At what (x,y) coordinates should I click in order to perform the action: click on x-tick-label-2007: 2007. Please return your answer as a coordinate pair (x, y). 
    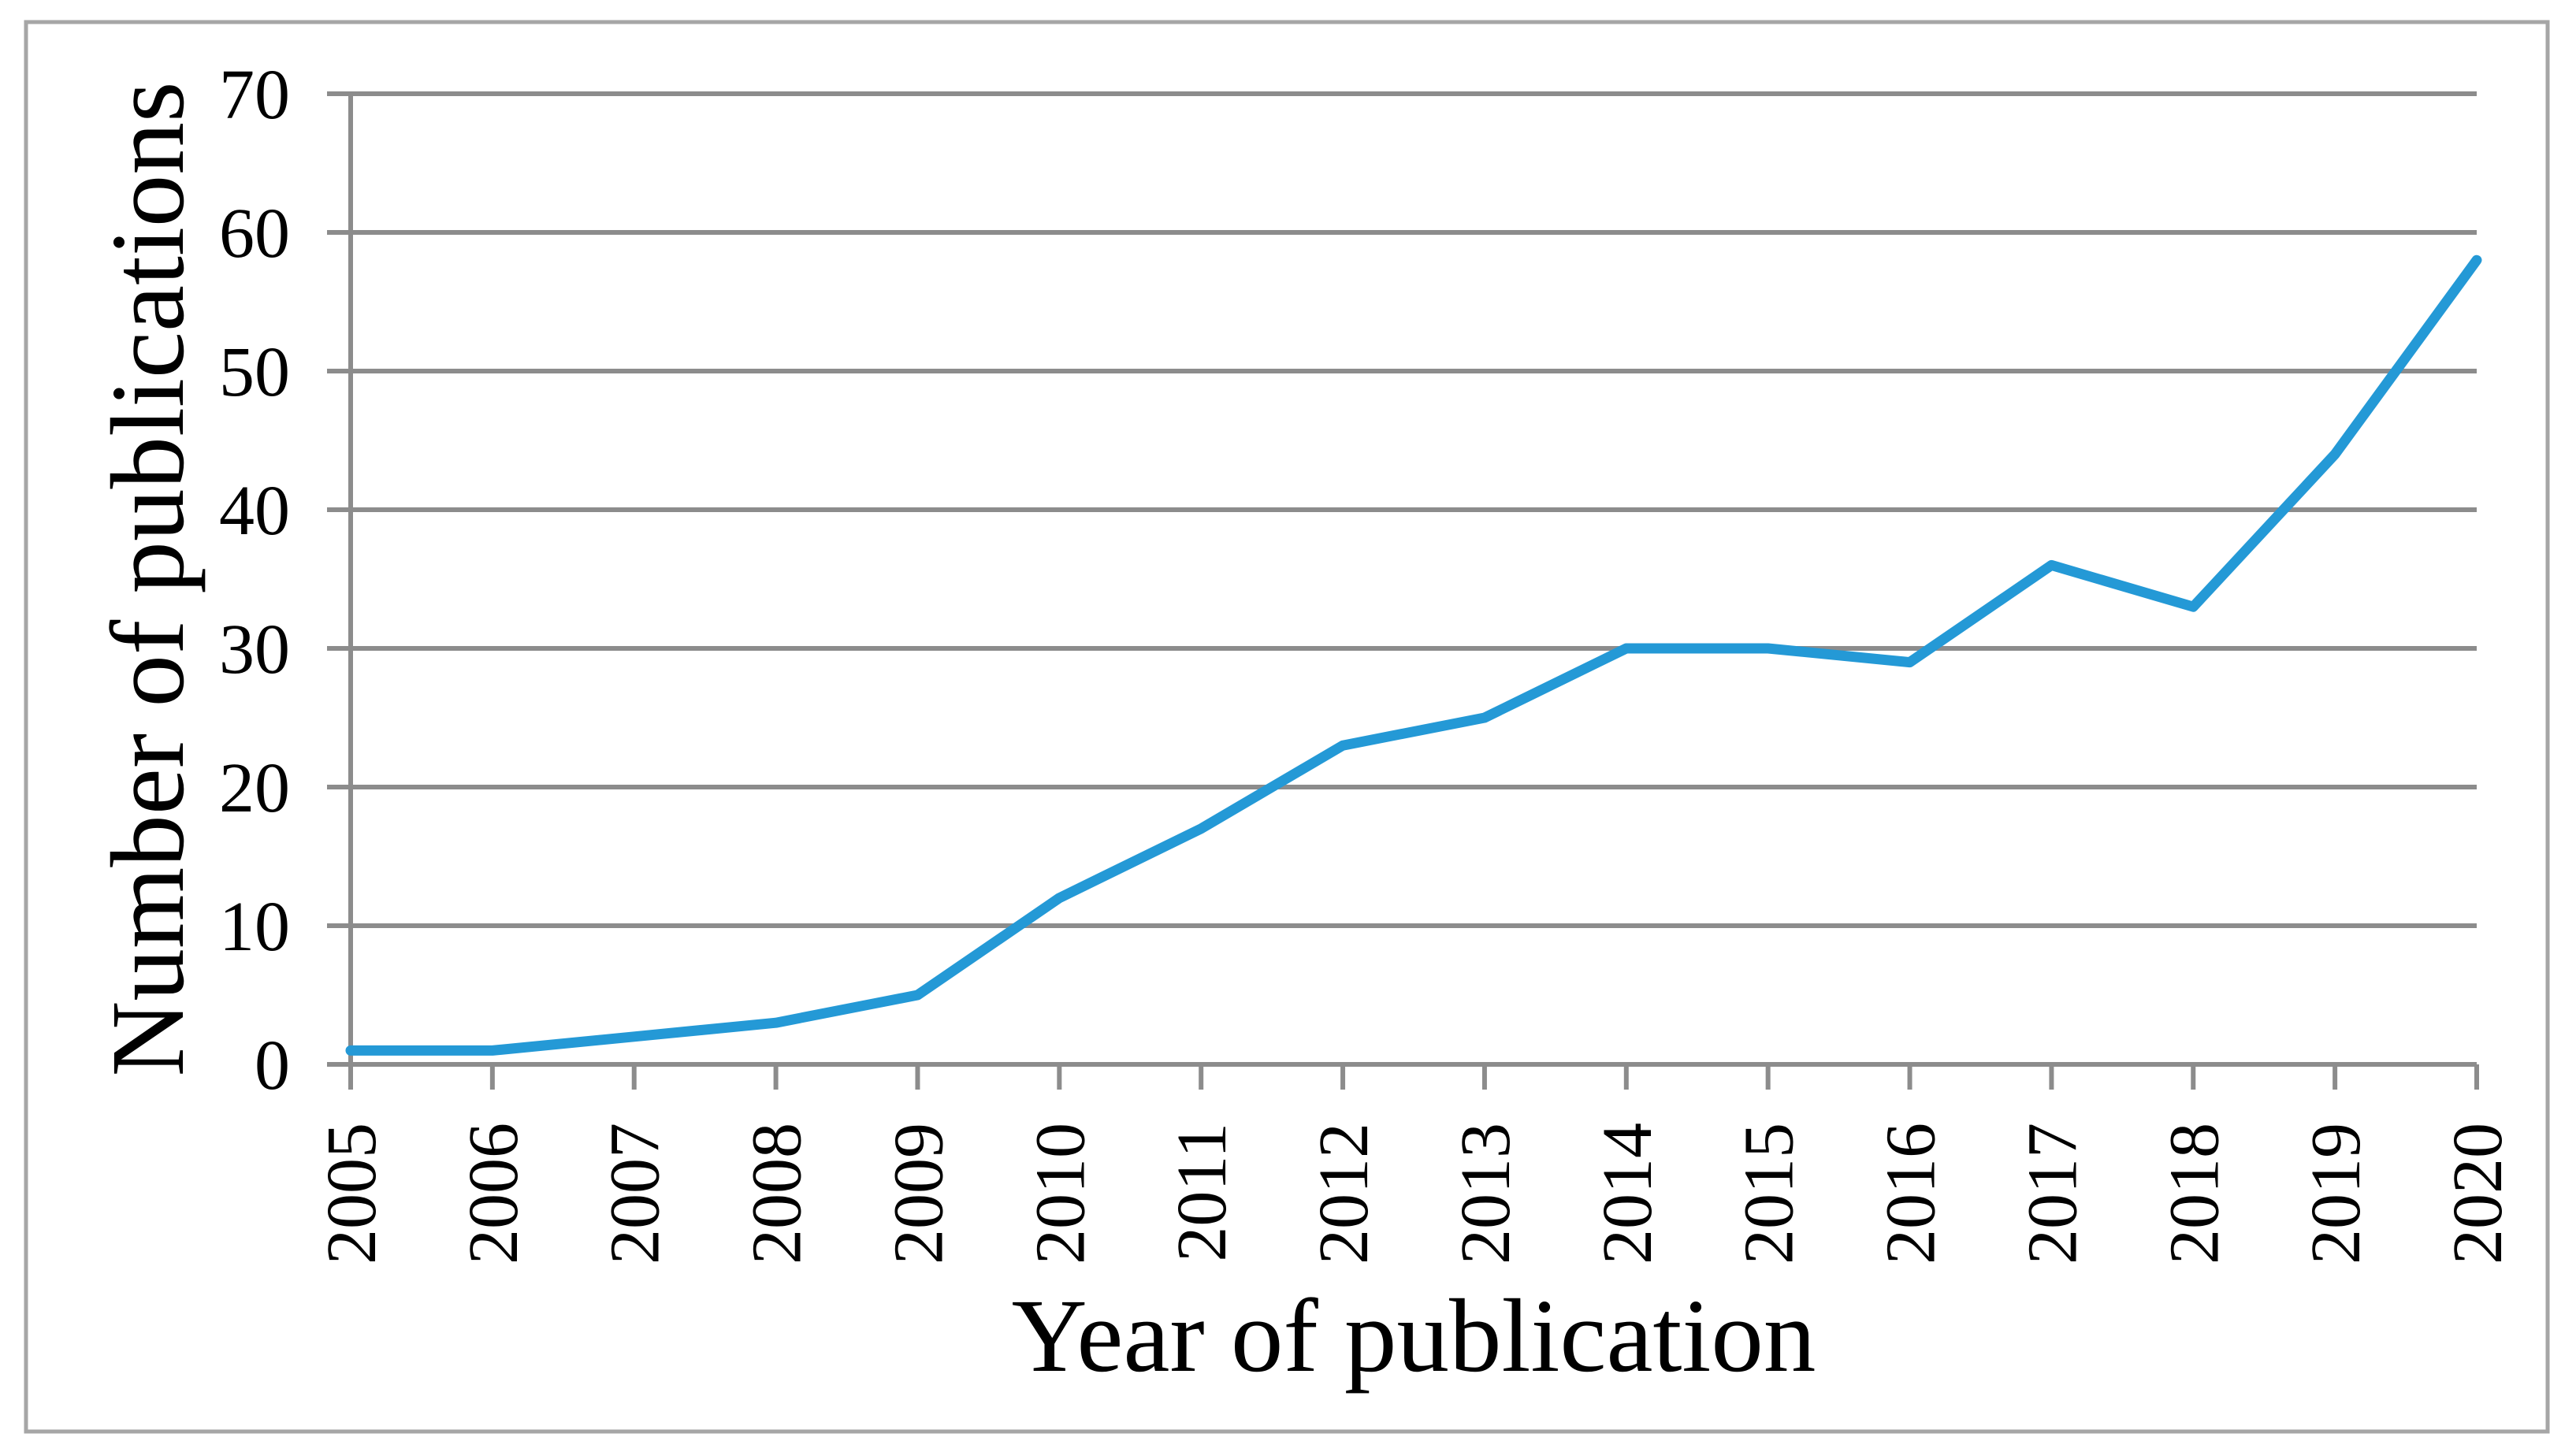
    Looking at the image, I should click on (636, 1194).